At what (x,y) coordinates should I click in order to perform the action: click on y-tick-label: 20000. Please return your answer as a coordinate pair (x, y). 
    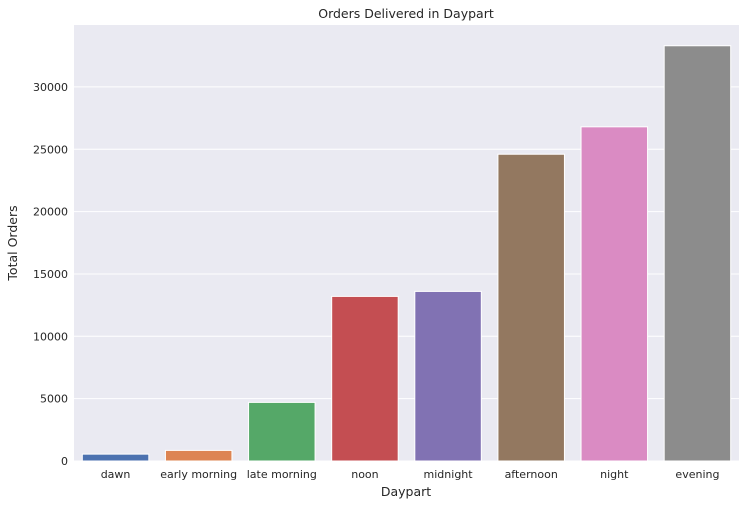
    Looking at the image, I should click on (50, 212).